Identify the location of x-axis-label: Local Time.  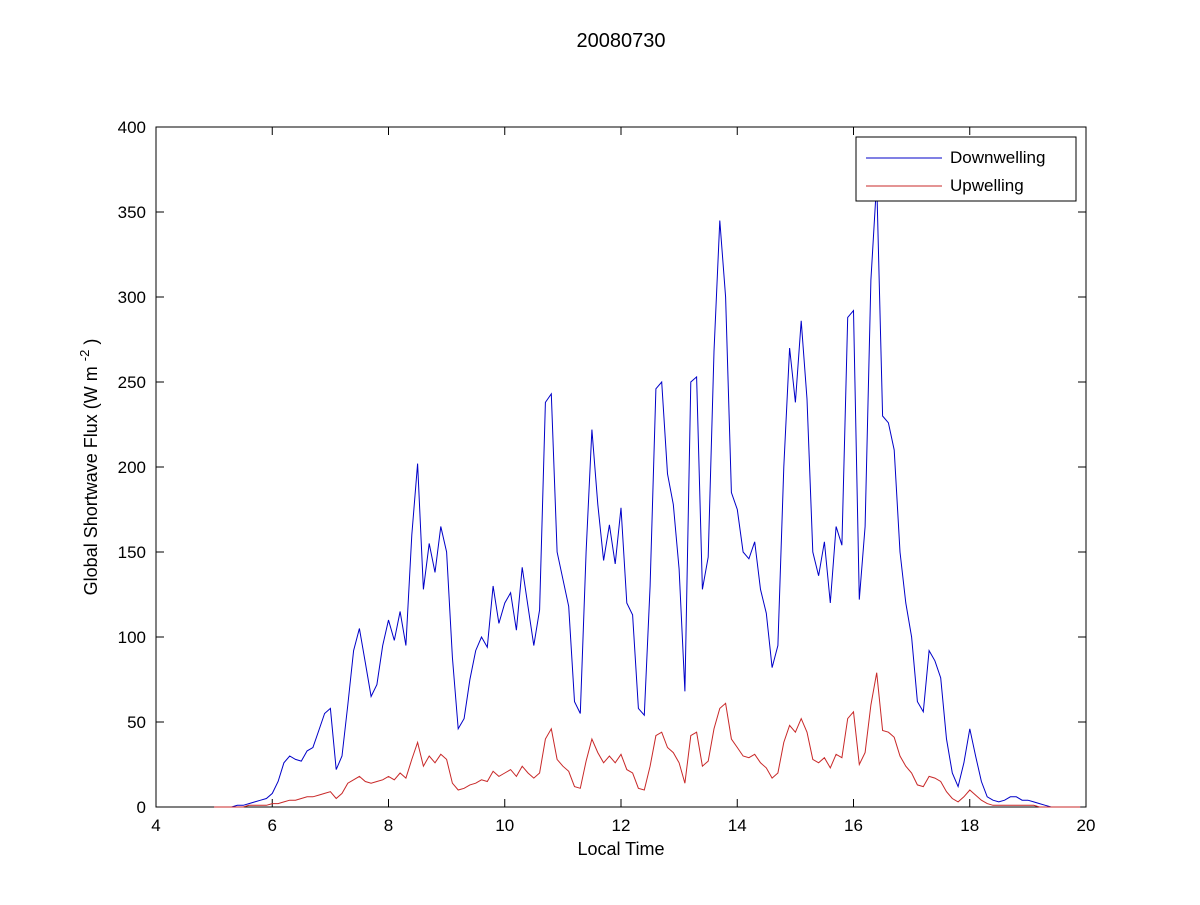
(620, 849).